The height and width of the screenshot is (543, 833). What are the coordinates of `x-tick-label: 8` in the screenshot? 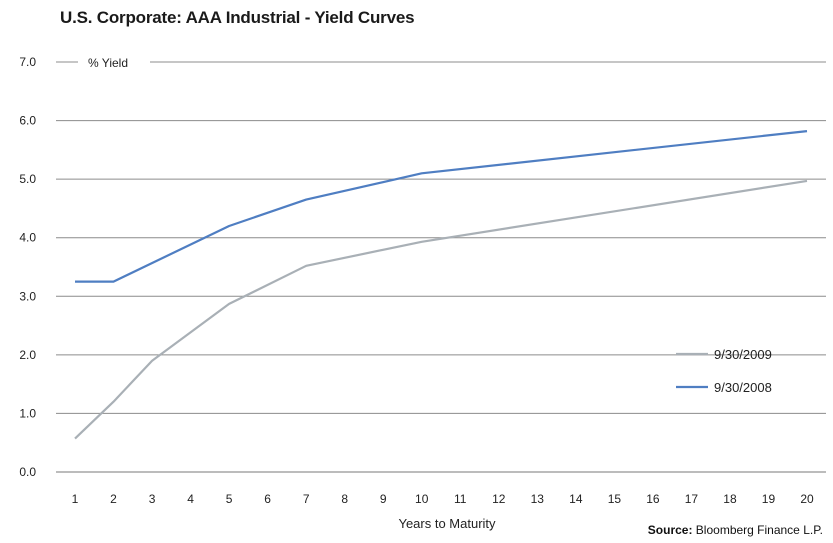 It's located at (344, 499).